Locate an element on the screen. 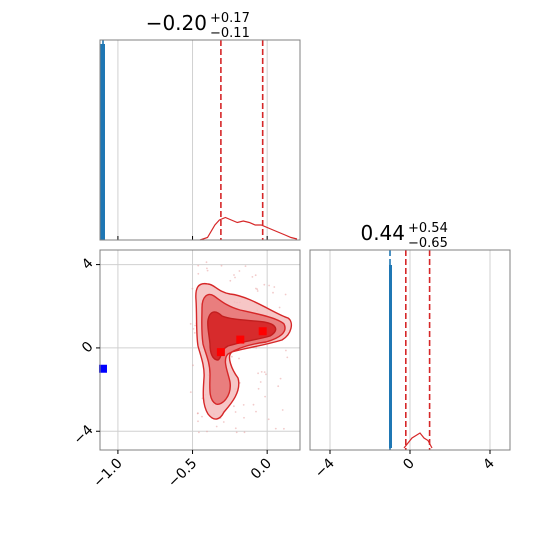 This screenshot has height=550, width=550. param1-title: −0.20 +0.17 −0.11 is located at coordinates (198, 26).